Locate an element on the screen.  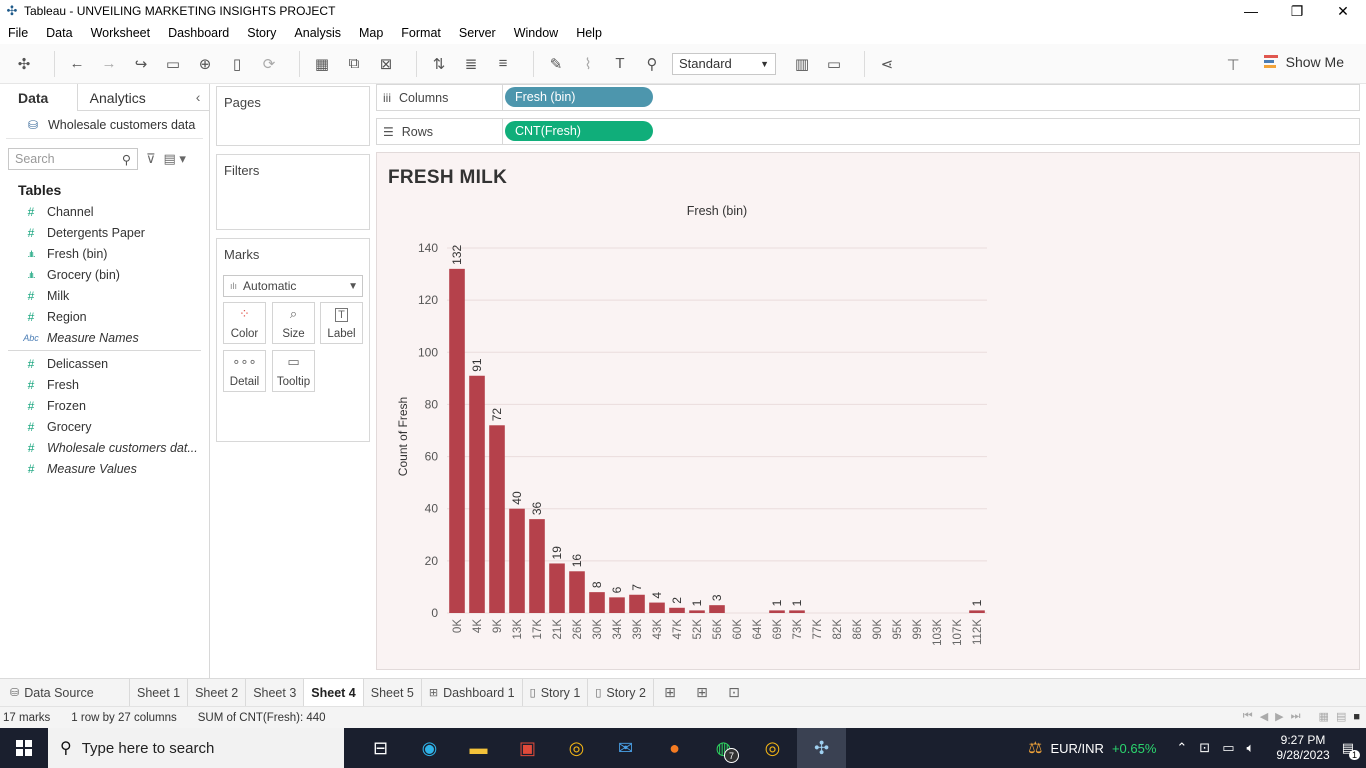
menu-help: Help is located at coordinates (589, 33).